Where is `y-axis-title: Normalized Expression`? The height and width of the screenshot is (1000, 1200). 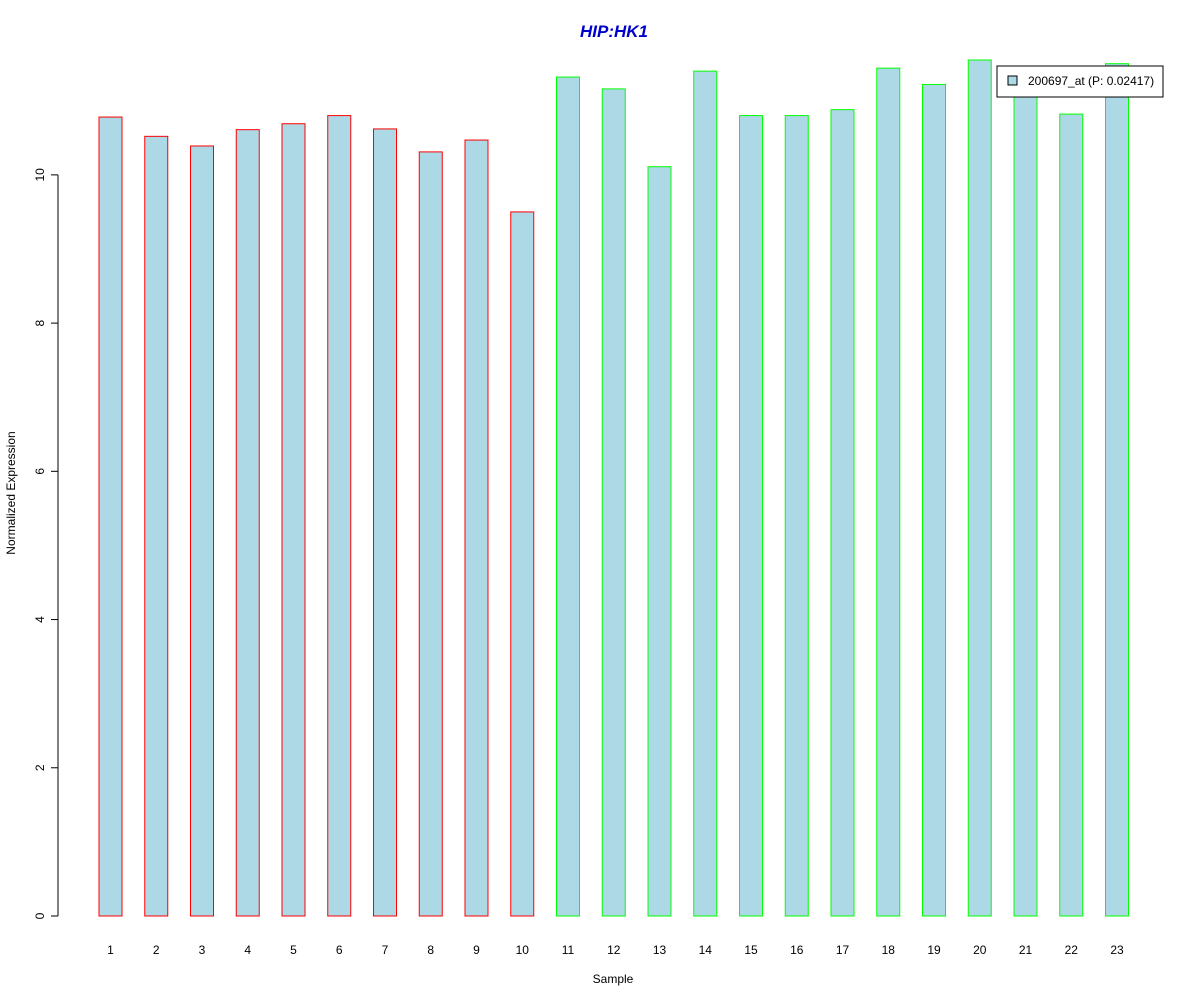 y-axis-title: Normalized Expression is located at coordinates (11, 492).